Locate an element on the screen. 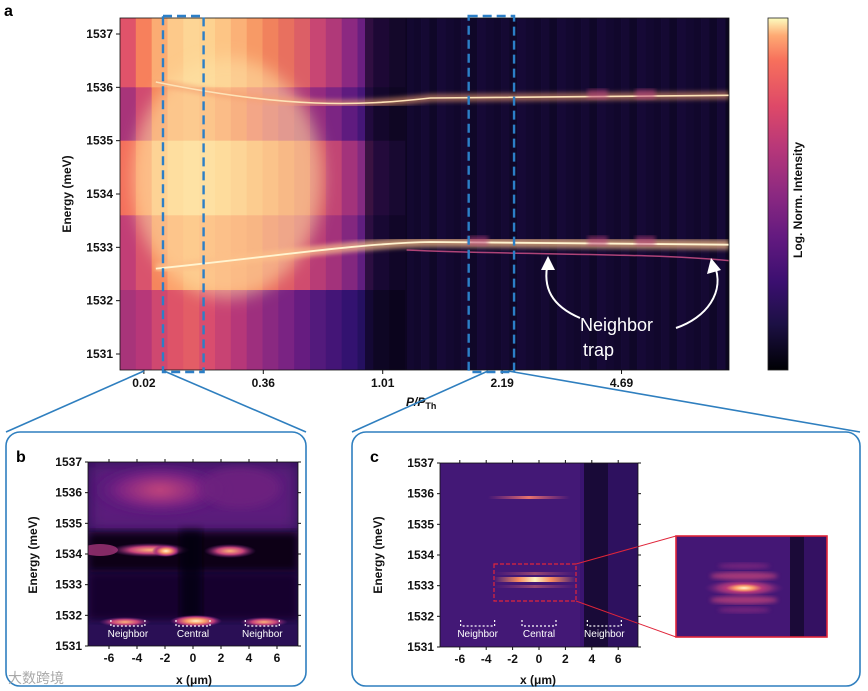  frame-b is located at coordinates (156, 559).